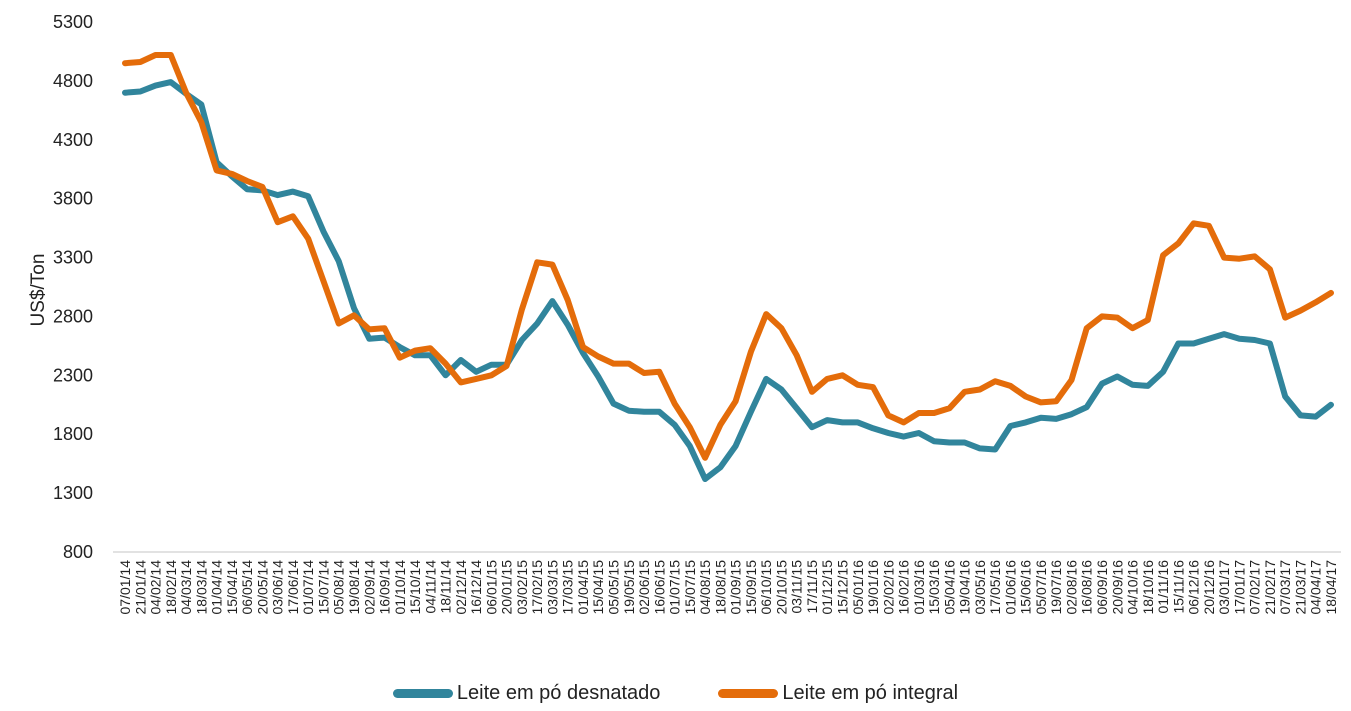  What do you see at coordinates (476, 587) in the screenshot?
I see `x-tick-label: 16/12/14` at bounding box center [476, 587].